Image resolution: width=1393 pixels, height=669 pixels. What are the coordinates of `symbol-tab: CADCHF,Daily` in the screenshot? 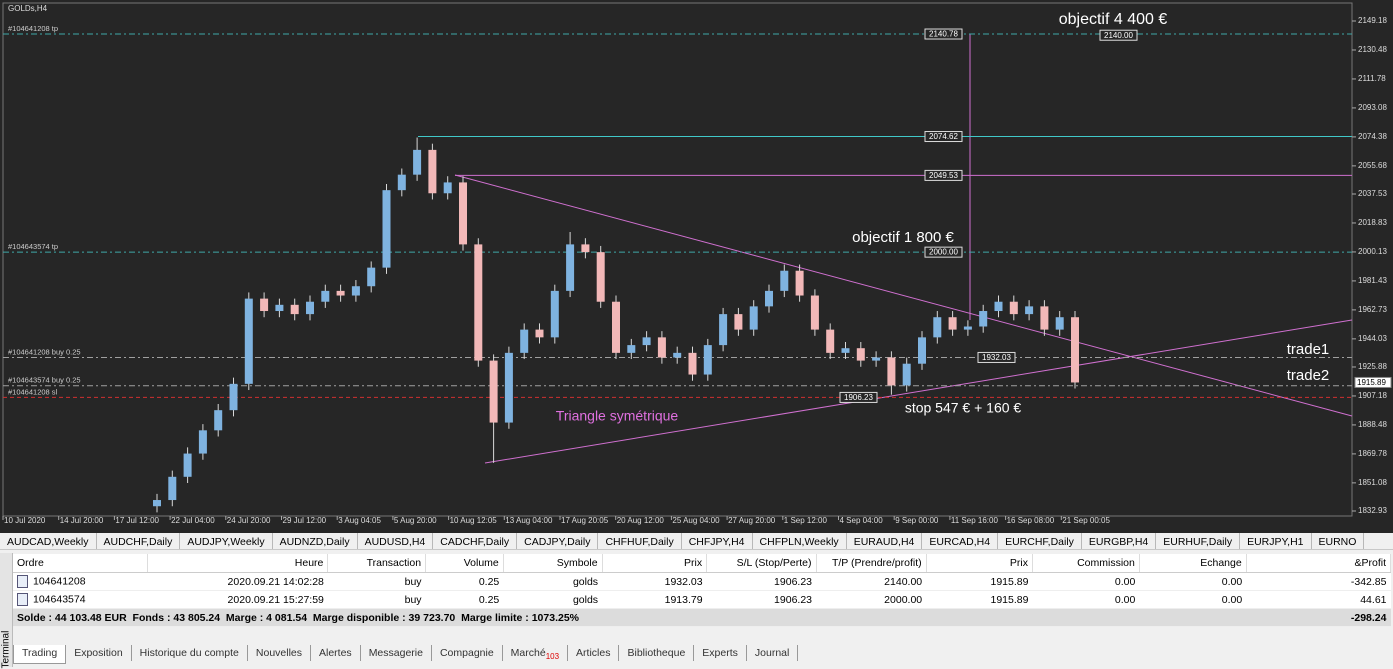 It's located at (475, 541).